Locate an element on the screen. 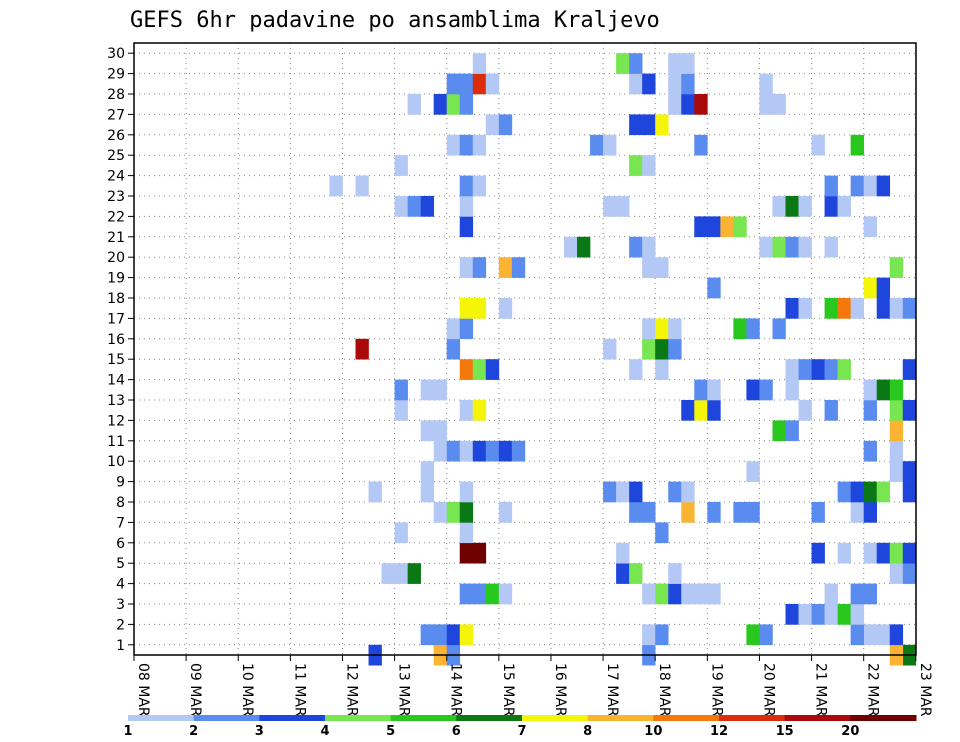 The height and width of the screenshot is (742, 960). colorbar-label: 12 is located at coordinates (719, 731).